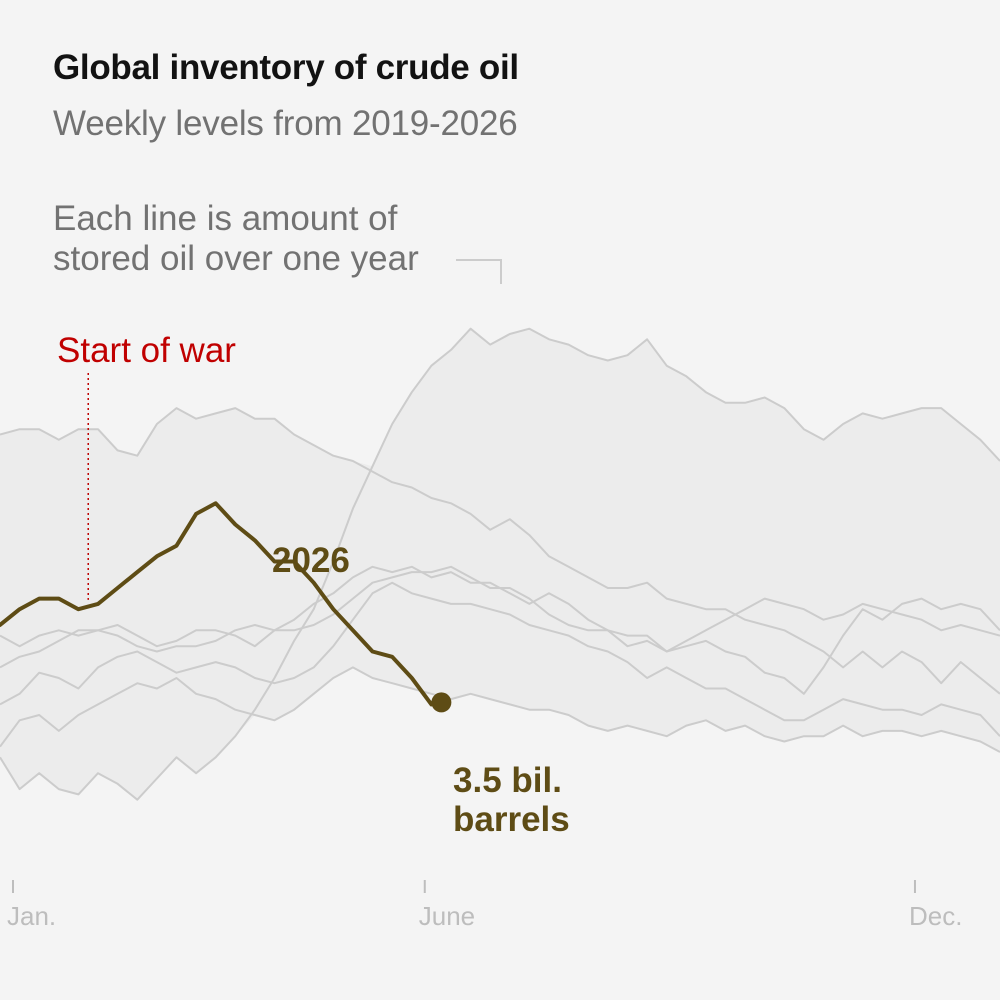  What do you see at coordinates (146, 350) in the screenshot?
I see `start-of-war-label: Start of war` at bounding box center [146, 350].